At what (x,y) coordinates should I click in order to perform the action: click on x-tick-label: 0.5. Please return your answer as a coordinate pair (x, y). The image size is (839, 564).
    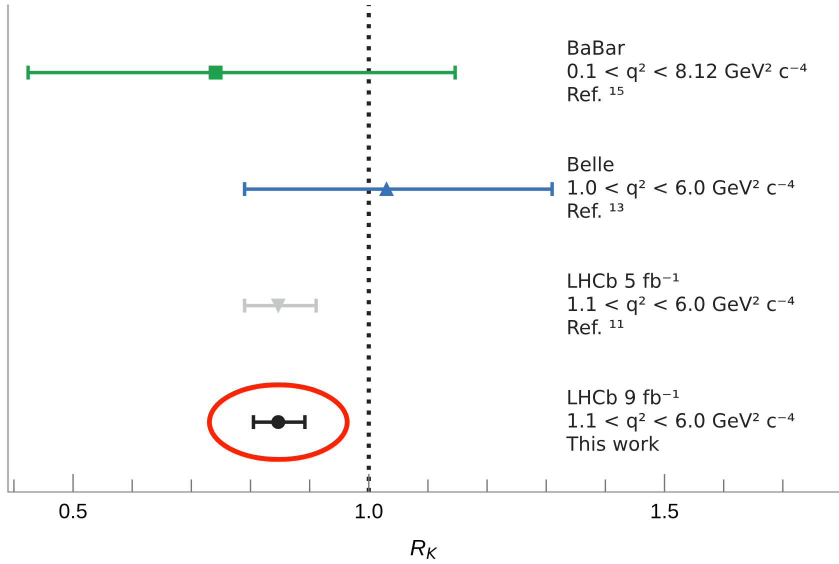
    Looking at the image, I should click on (73, 511).